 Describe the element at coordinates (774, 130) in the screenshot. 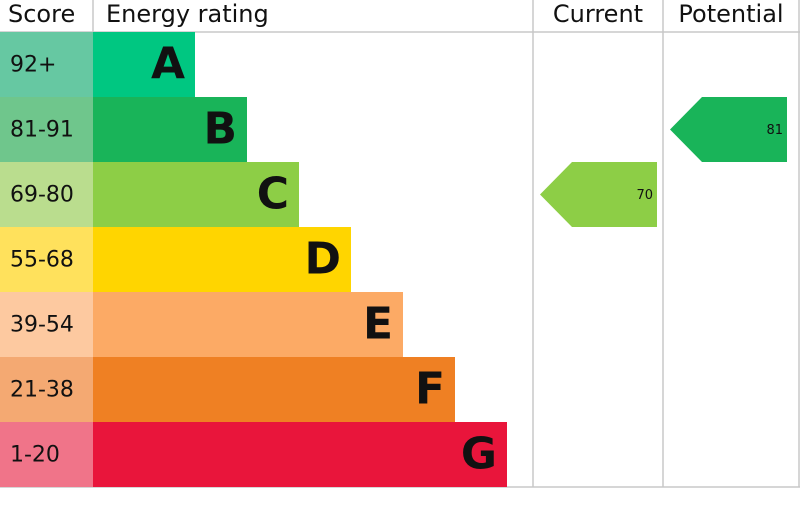

I see `potential-value: 81` at that location.